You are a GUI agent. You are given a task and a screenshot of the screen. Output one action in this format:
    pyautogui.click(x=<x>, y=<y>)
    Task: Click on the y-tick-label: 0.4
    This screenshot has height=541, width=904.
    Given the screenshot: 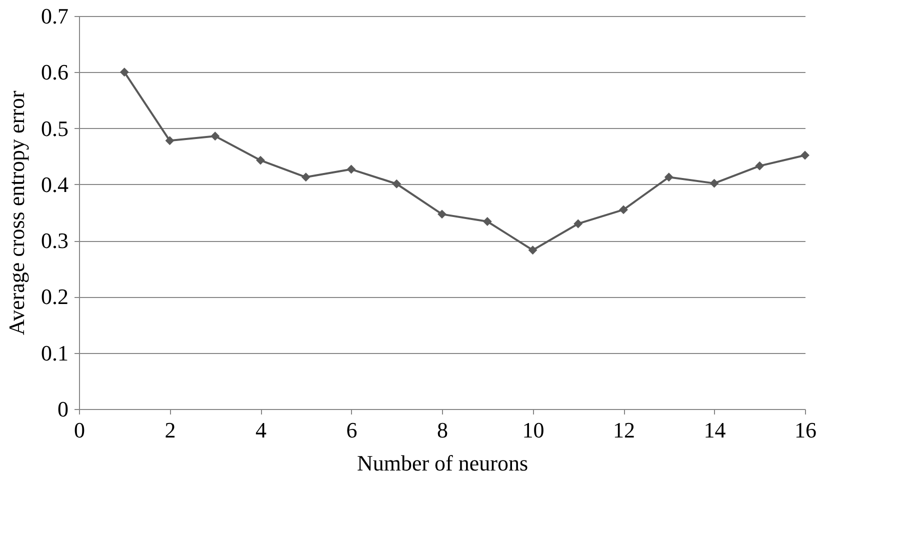 What is the action you would take?
    pyautogui.click(x=54, y=184)
    